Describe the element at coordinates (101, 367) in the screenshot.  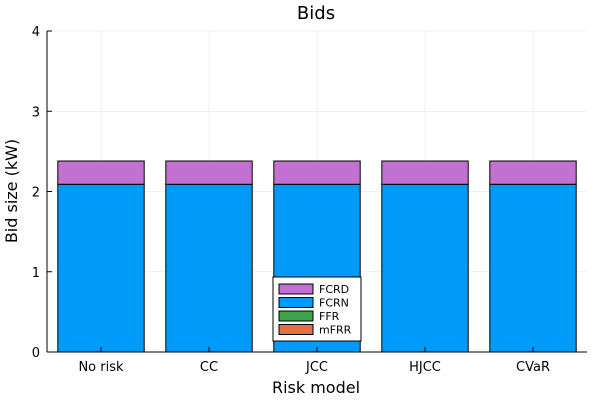
I see `x-tick-label: No risk` at that location.